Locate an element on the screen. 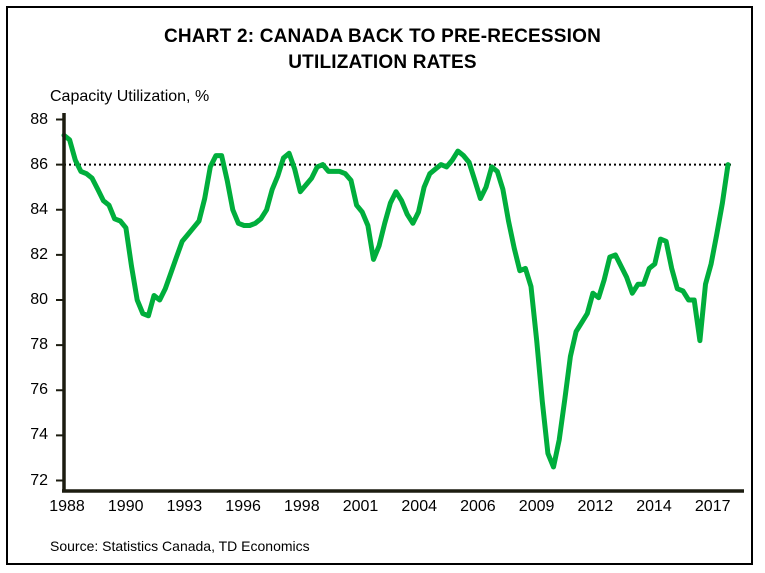  y-tick-label-78: 78 is located at coordinates (39, 345).